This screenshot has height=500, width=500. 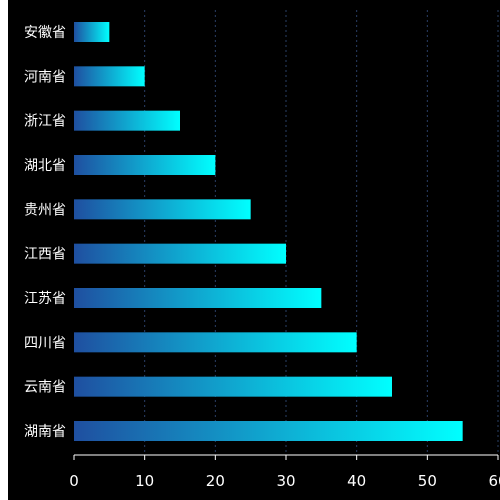 What do you see at coordinates (427, 481) in the screenshot?
I see `x-tick-label: 50` at bounding box center [427, 481].